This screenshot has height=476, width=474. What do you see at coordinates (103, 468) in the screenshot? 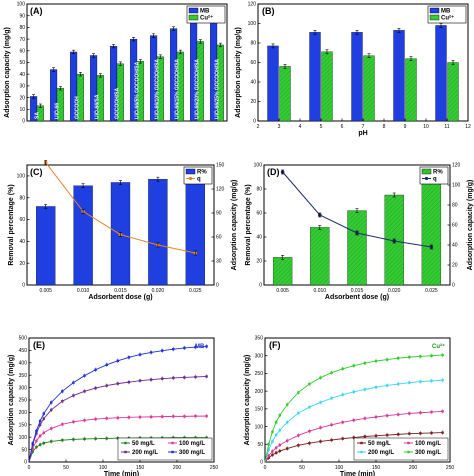
I see `x-tick-label: 100` at bounding box center [103, 468].